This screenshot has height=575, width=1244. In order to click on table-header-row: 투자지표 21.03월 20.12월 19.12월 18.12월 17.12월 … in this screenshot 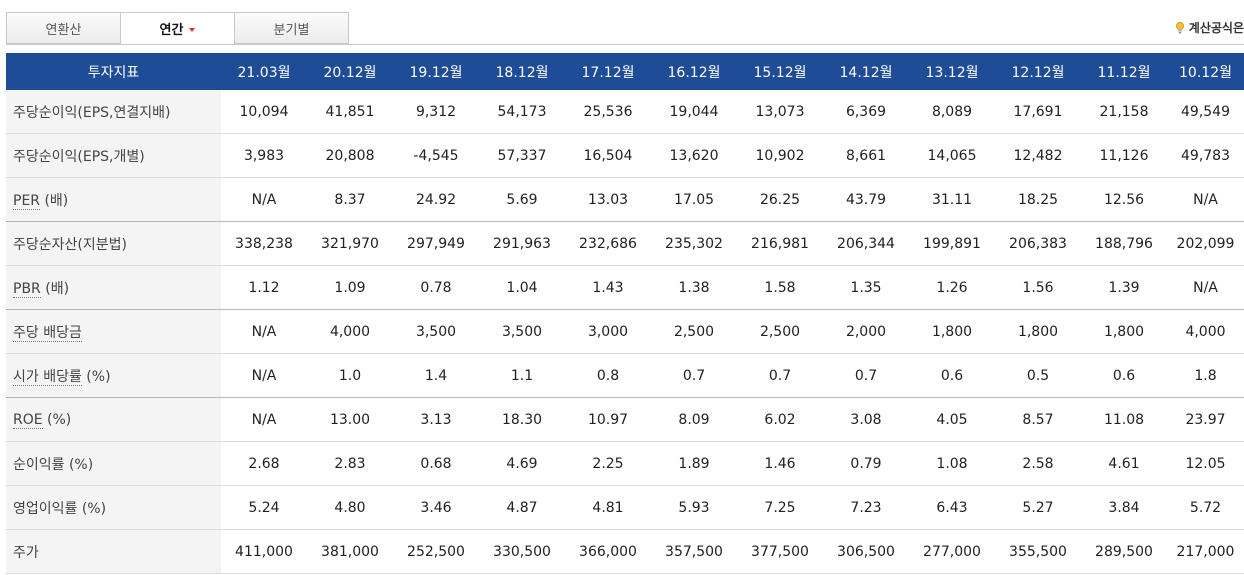, I will do `click(625, 71)`.